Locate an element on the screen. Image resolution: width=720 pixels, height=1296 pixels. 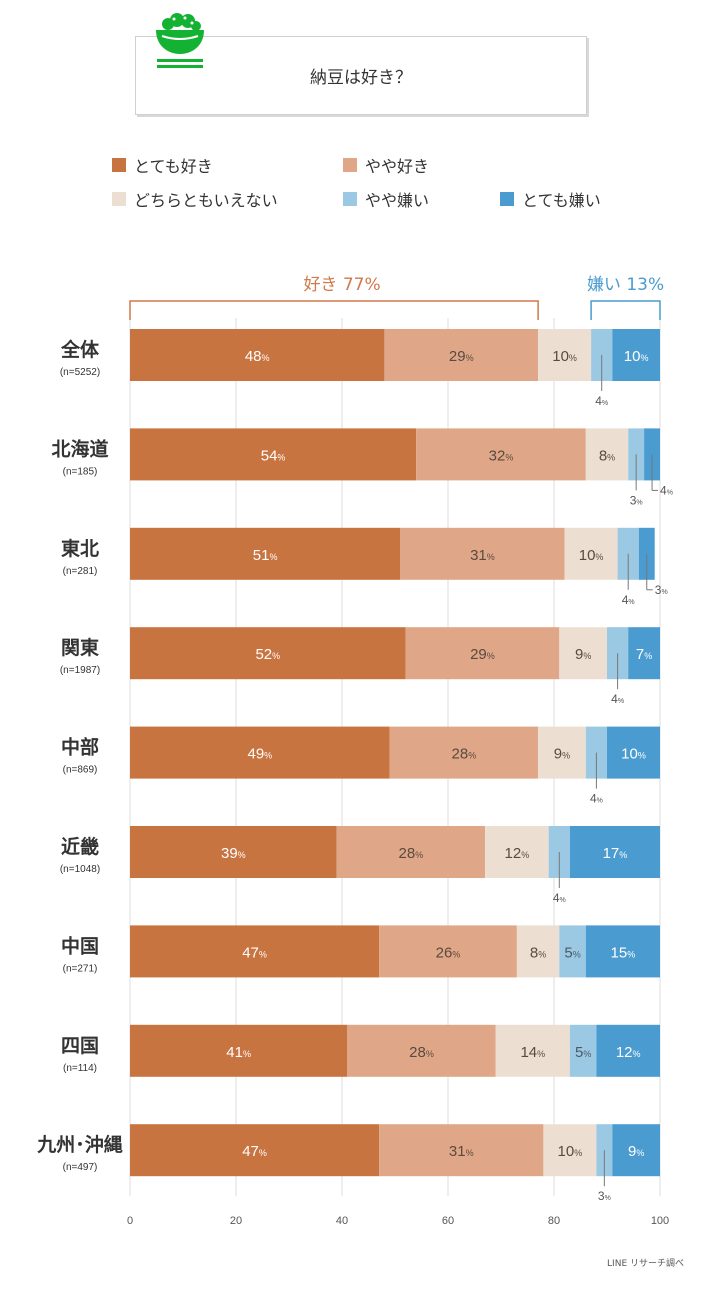
bar-value-label: 47% is located at coordinates (254, 952).